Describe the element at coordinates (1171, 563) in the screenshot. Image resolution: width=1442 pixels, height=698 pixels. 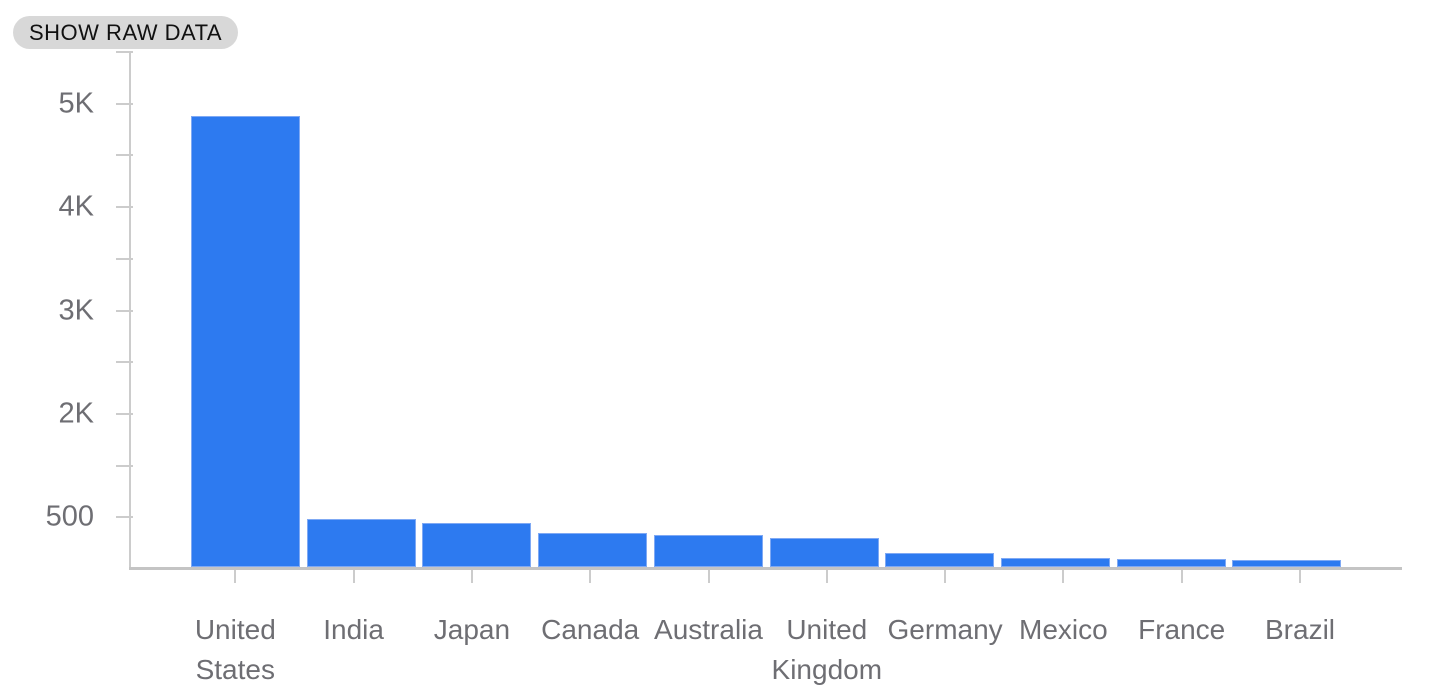
I see `bar-france` at that location.